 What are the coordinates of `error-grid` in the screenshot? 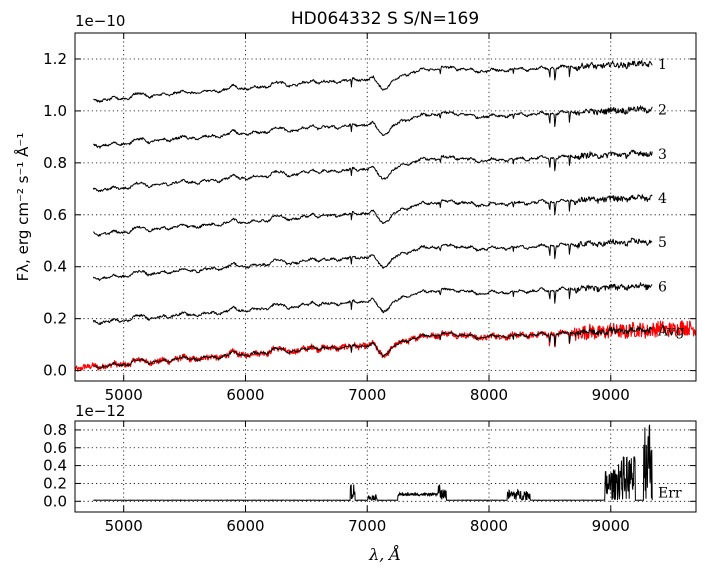 It's located at (385, 466).